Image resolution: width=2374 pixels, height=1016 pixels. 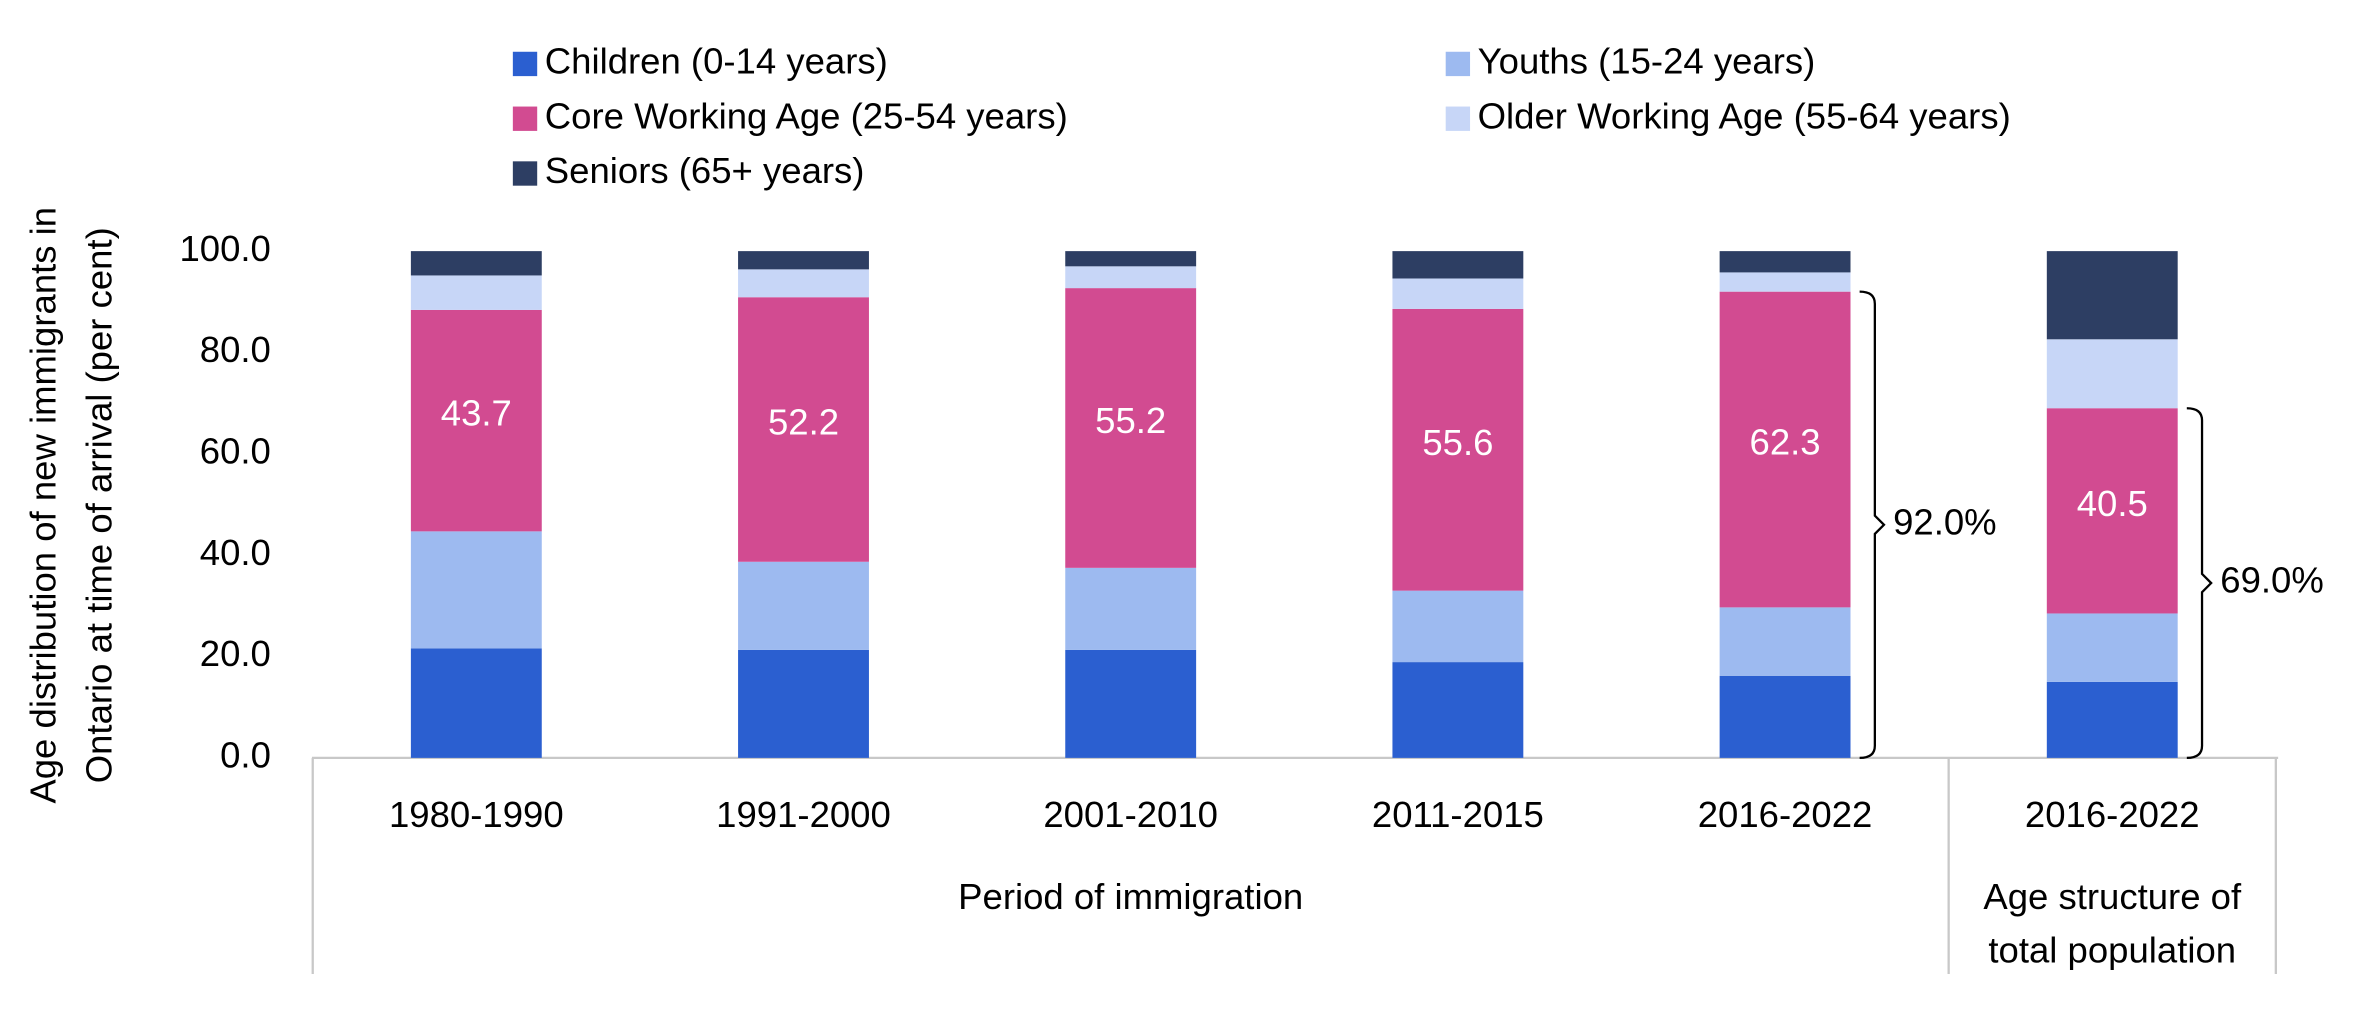 I want to click on data-label: 52.2, so click(x=803, y=422).